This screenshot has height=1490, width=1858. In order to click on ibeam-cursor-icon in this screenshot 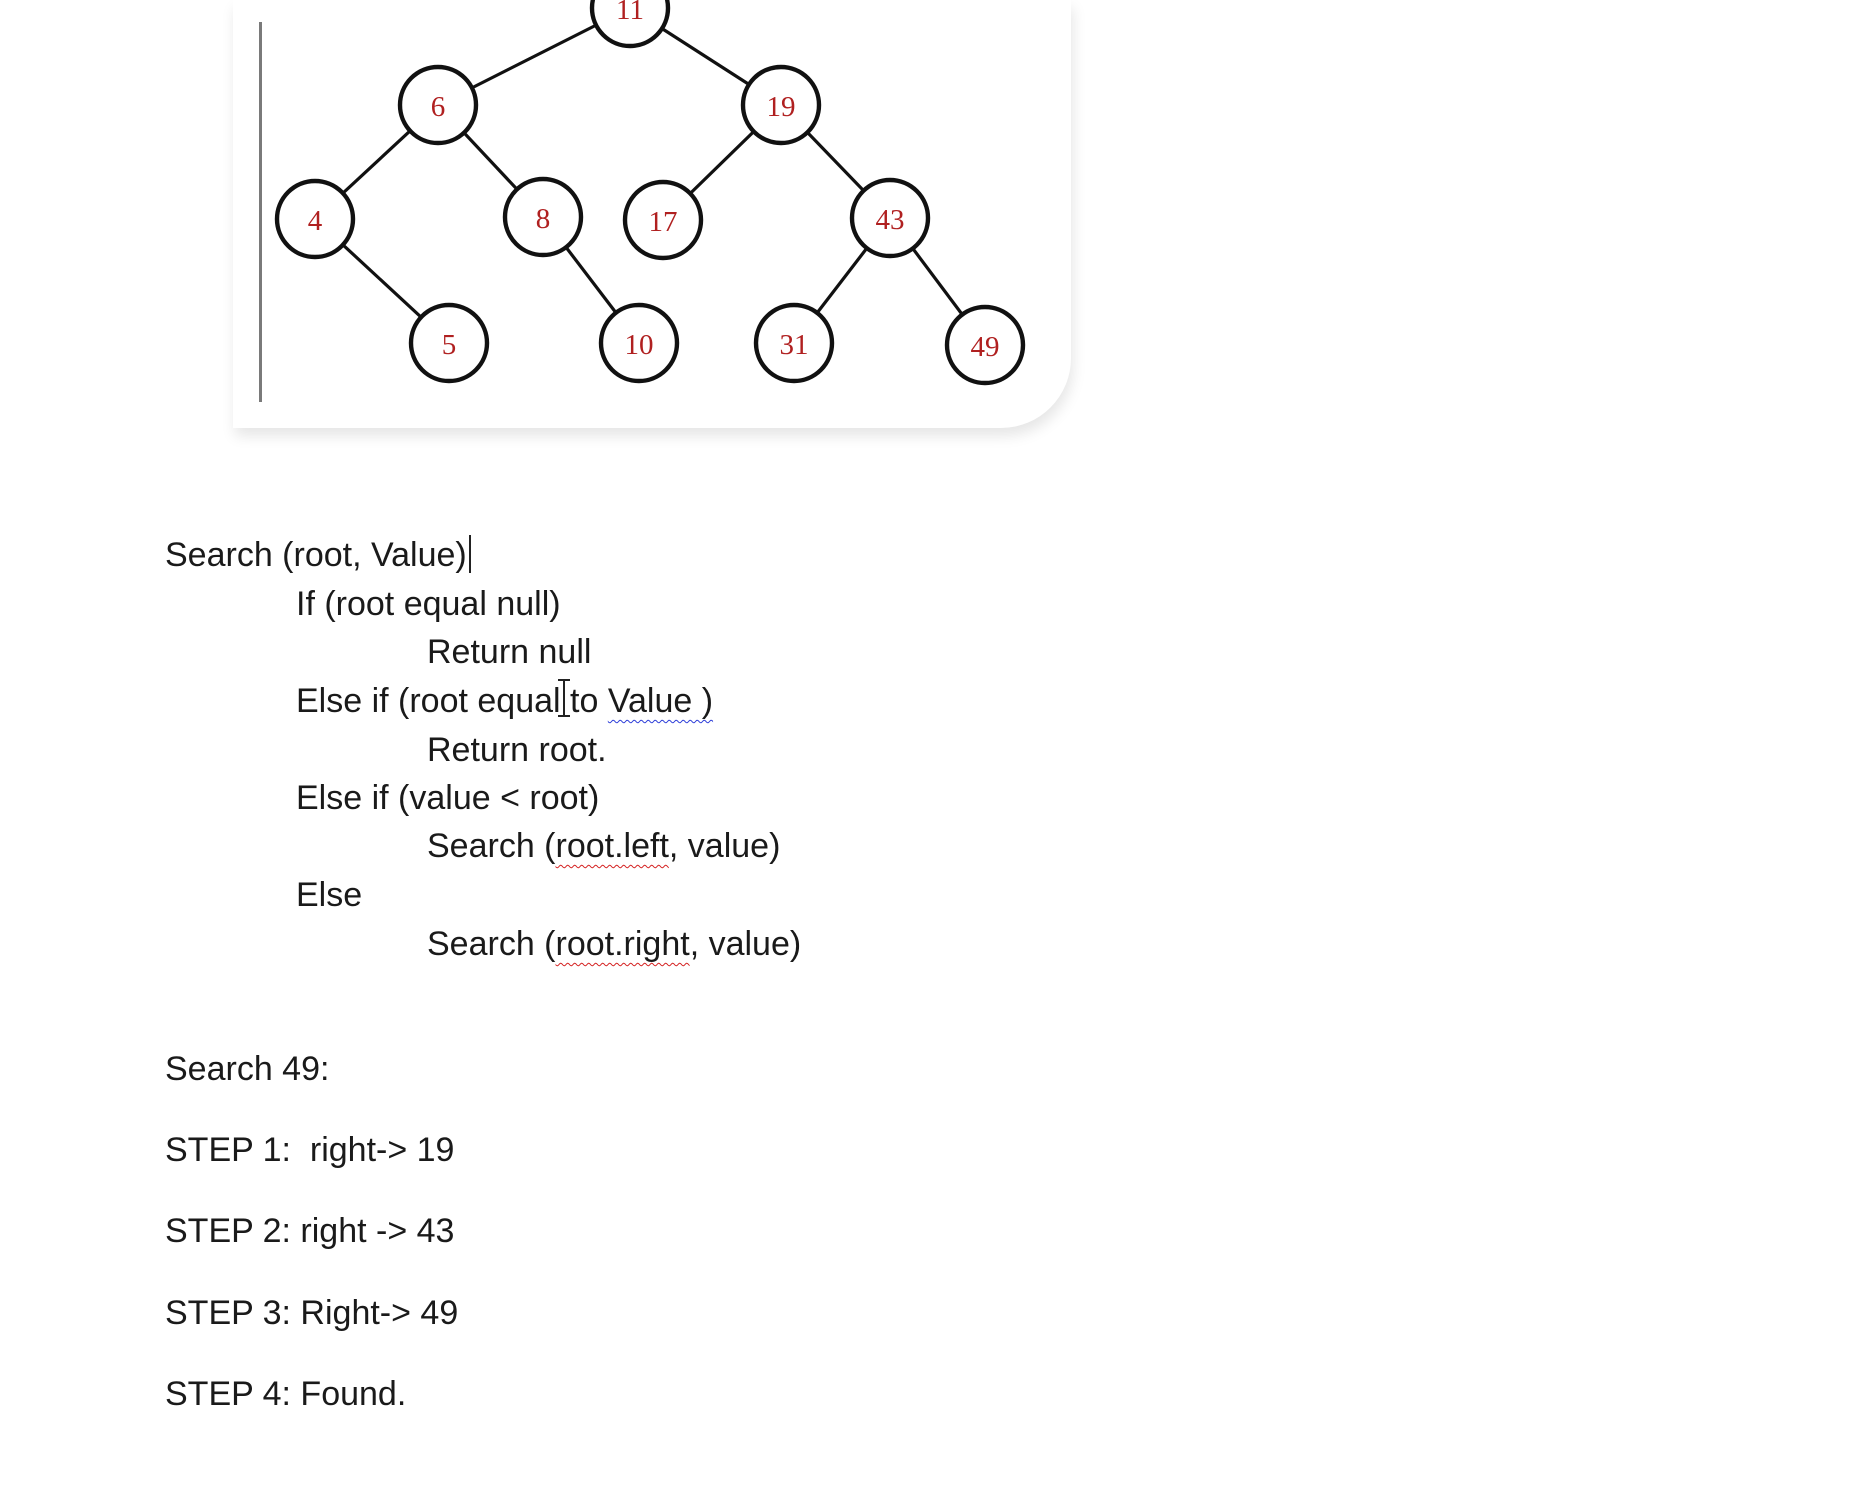, I will do `click(564, 698)`.